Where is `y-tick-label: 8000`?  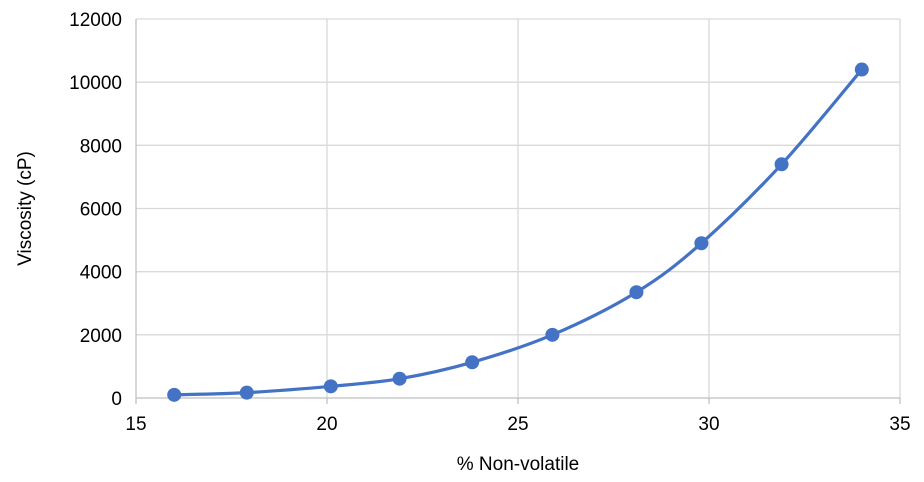
y-tick-label: 8000 is located at coordinates (101, 146).